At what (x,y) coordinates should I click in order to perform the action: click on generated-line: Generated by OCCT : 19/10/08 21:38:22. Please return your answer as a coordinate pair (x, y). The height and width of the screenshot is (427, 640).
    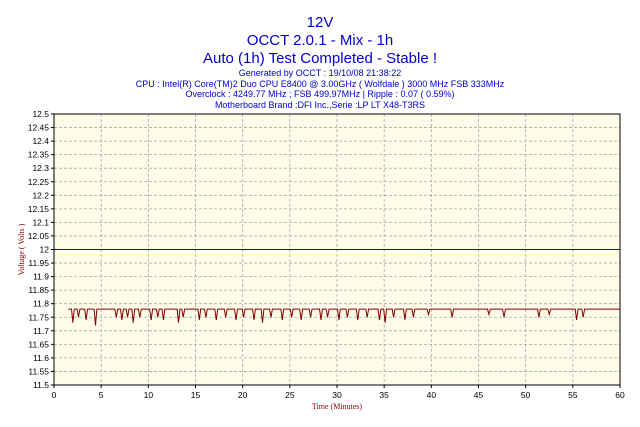
    Looking at the image, I should click on (320, 73).